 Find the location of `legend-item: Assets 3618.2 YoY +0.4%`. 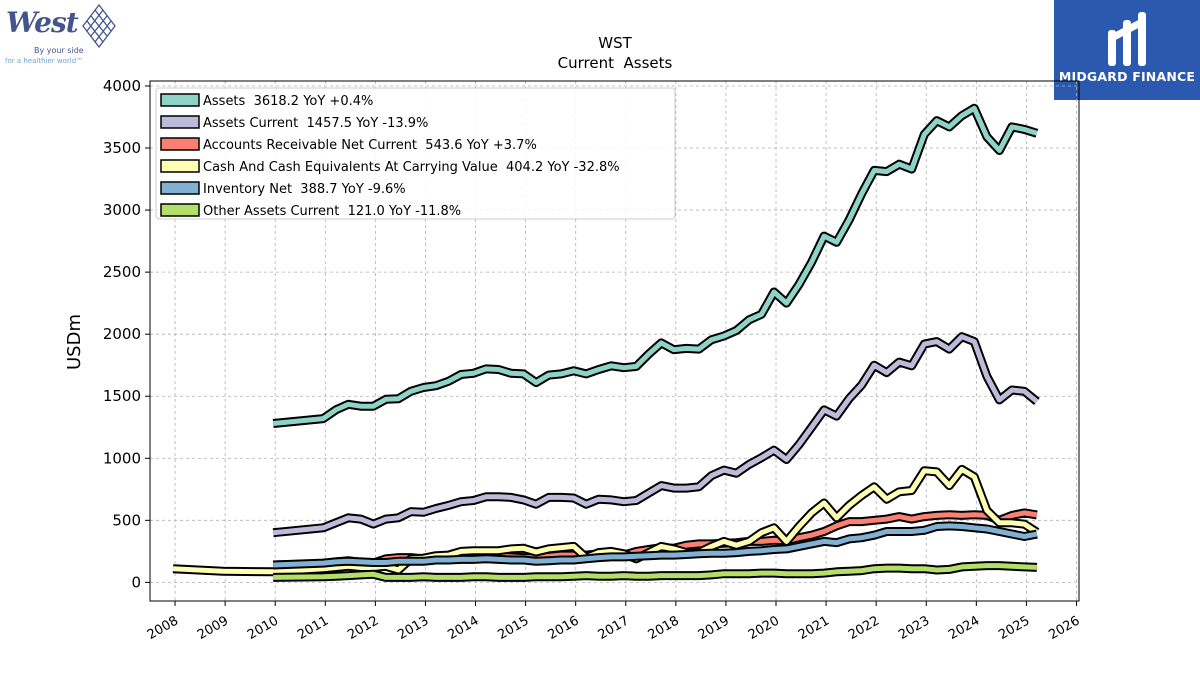

legend-item: Assets 3618.2 YoY +0.4% is located at coordinates (266, 101).